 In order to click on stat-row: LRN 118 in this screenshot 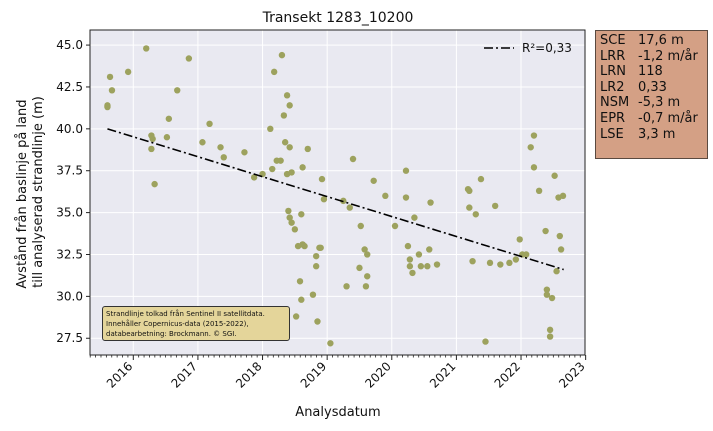, I will do `click(651, 72)`.